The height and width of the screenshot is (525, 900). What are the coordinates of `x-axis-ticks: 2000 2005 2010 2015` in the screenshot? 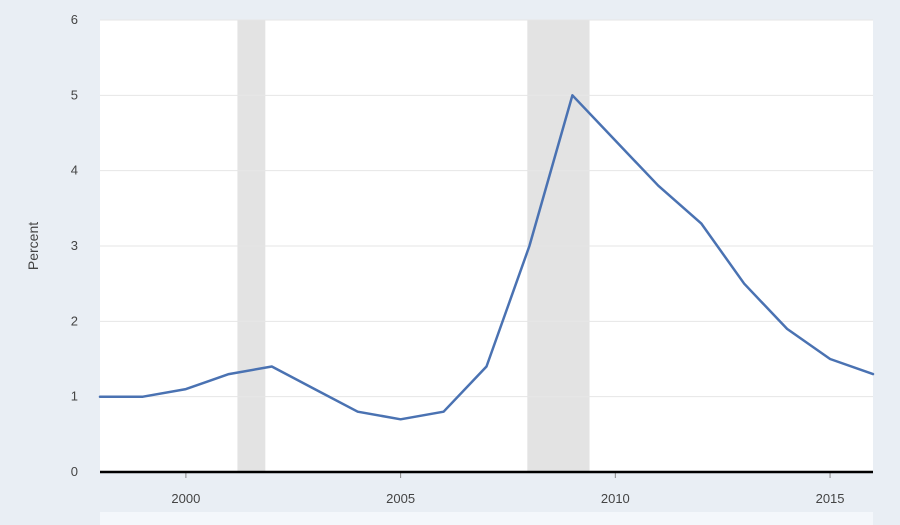 It's located at (508, 489).